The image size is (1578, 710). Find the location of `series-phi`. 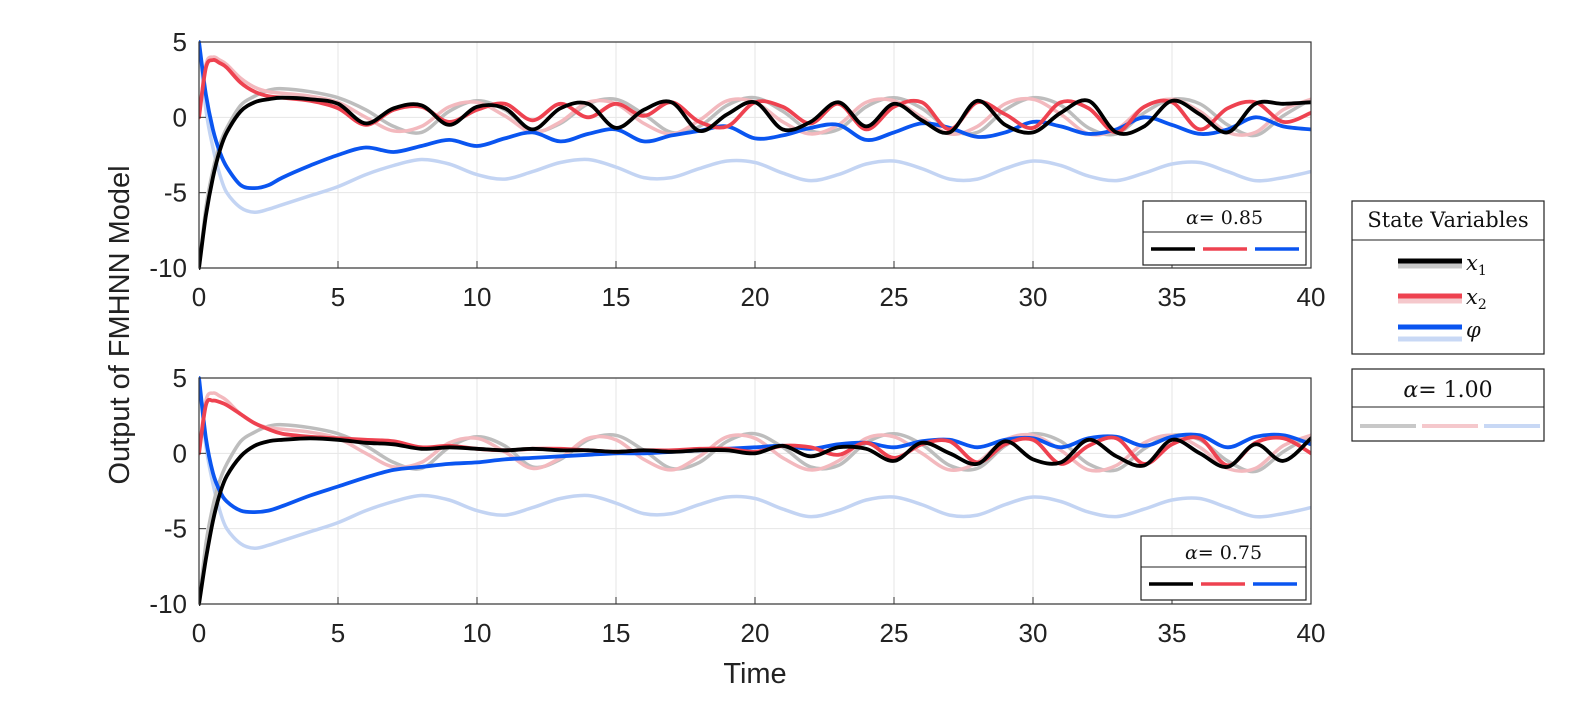

series-phi is located at coordinates (755, 115).